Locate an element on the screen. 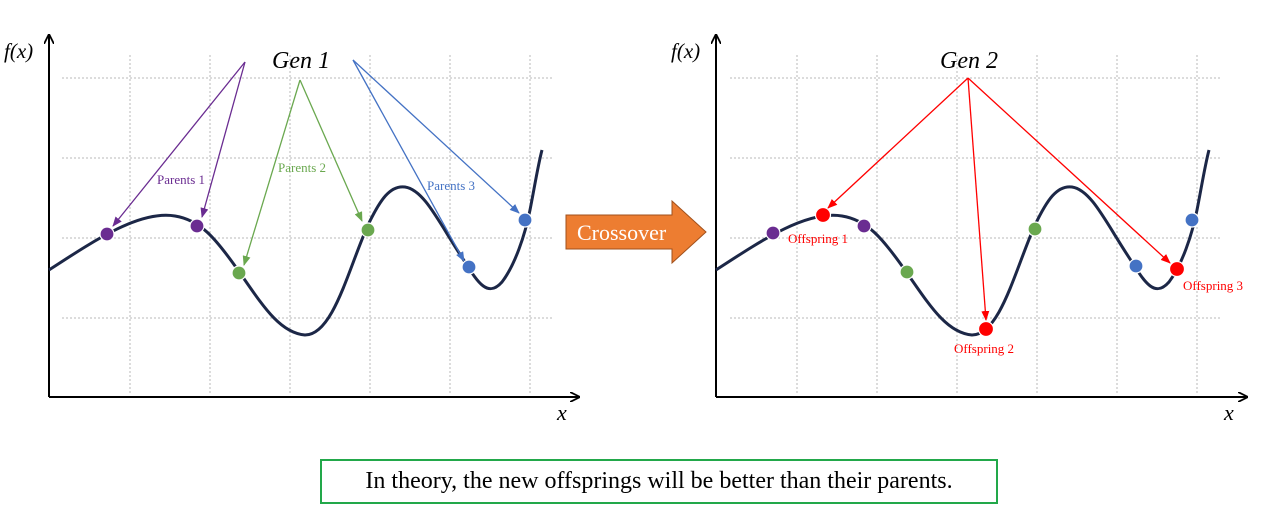 The height and width of the screenshot is (513, 1271). offspring-arrows is located at coordinates (999, 199).